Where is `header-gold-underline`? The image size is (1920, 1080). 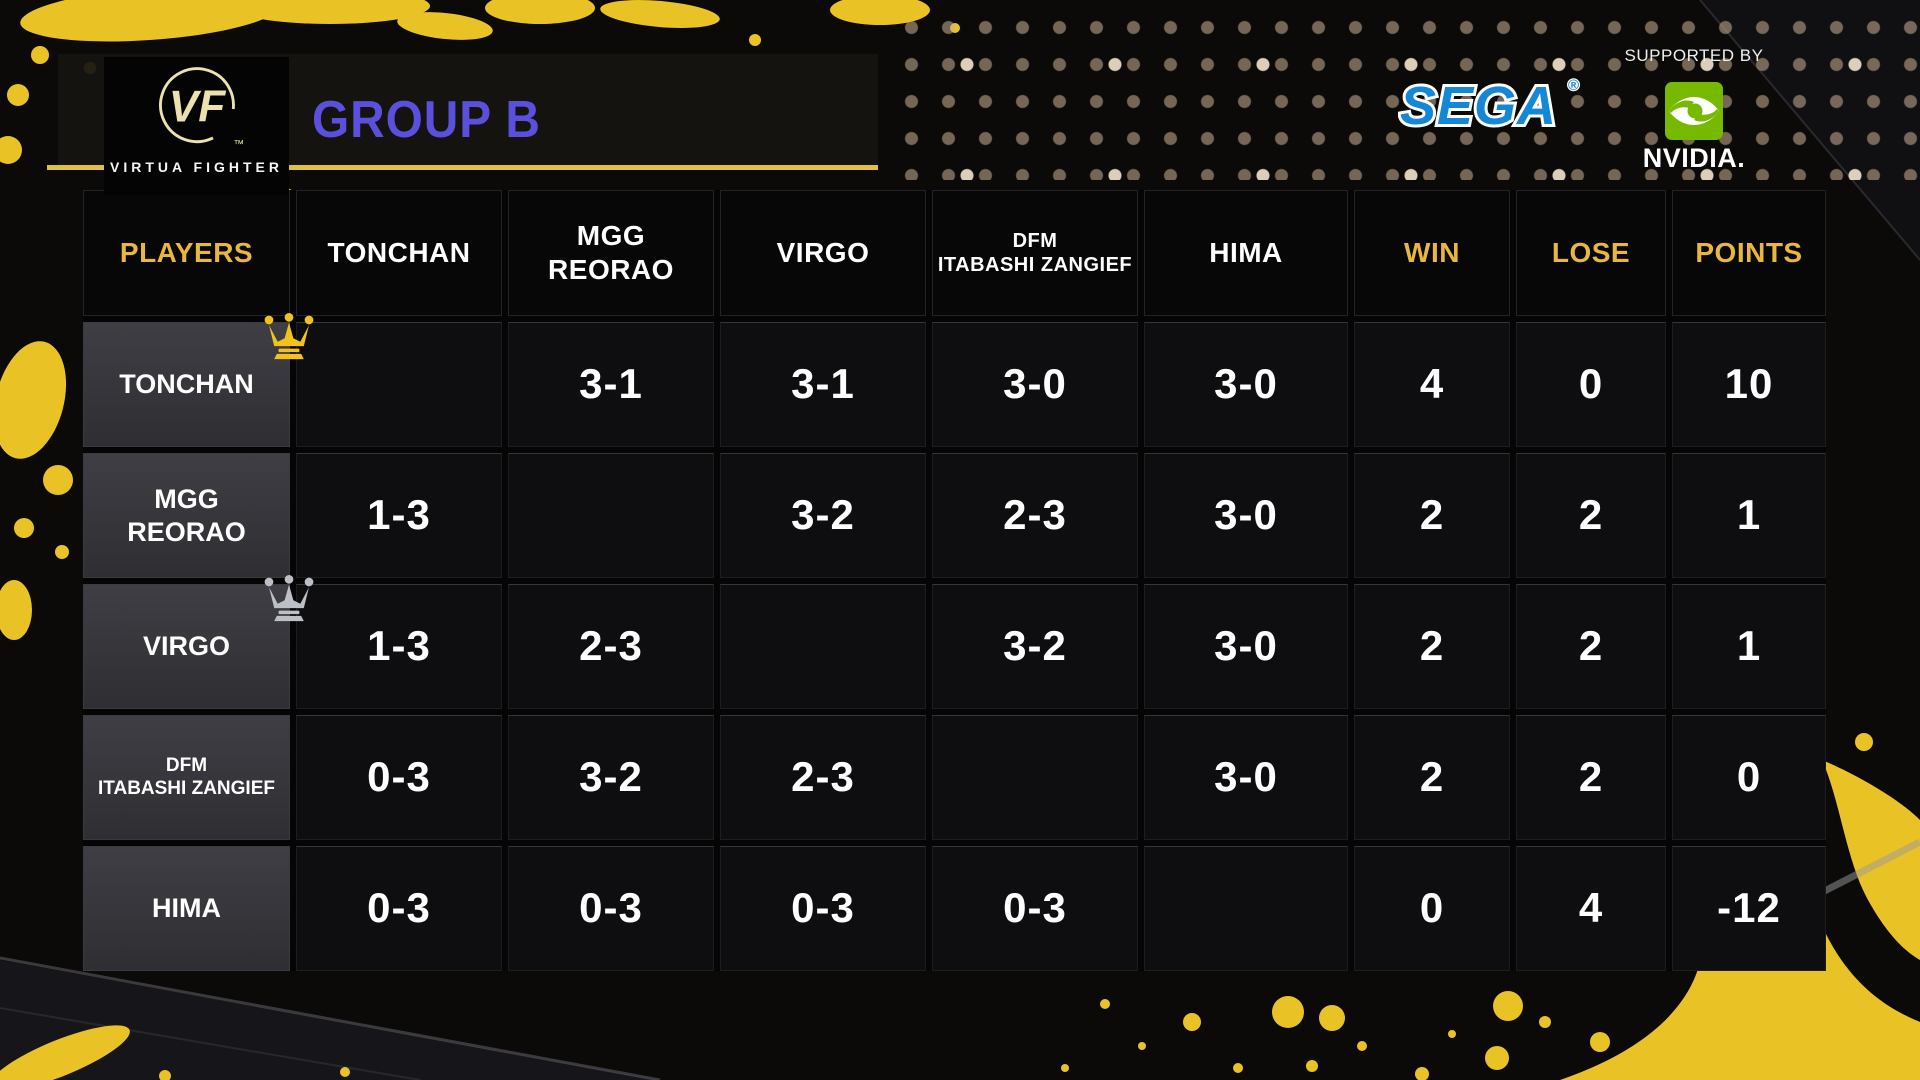 header-gold-underline is located at coordinates (462, 167).